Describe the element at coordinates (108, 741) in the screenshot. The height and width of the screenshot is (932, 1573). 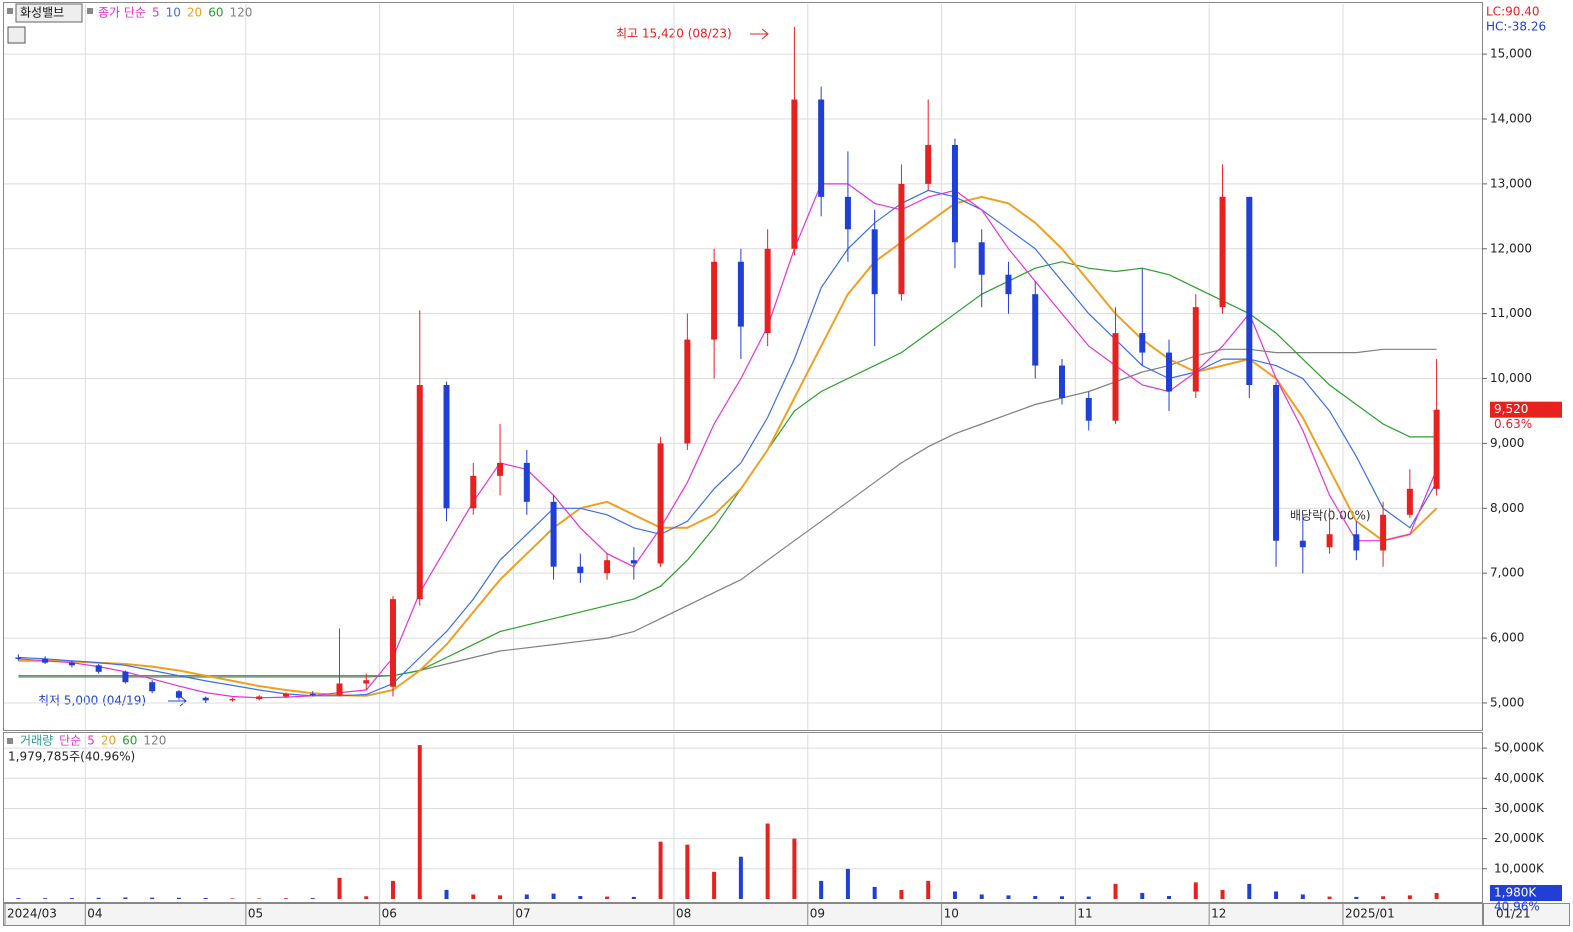
I see `legend-entry: 20` at that location.